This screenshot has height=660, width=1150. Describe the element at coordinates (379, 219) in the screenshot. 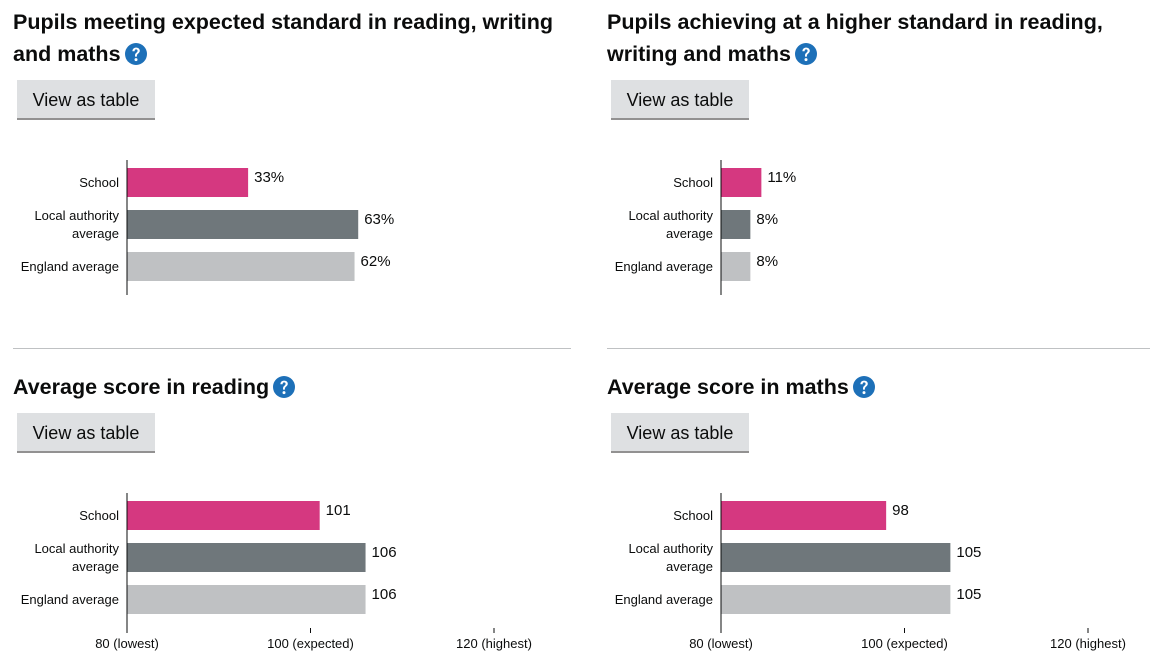

I see `value-label: 63%` at that location.